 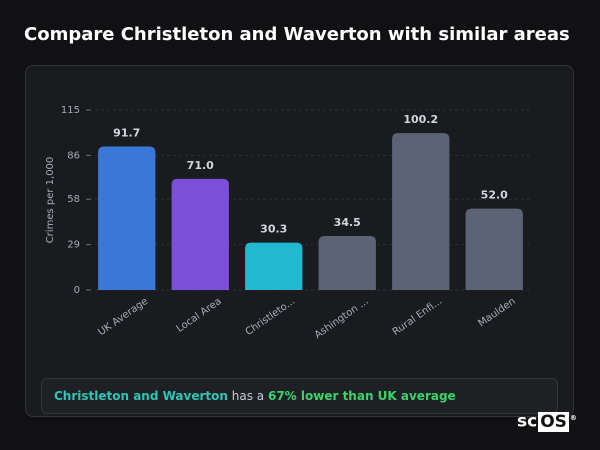 What do you see at coordinates (126, 132) in the screenshot?
I see `value-label: 91.7` at bounding box center [126, 132].